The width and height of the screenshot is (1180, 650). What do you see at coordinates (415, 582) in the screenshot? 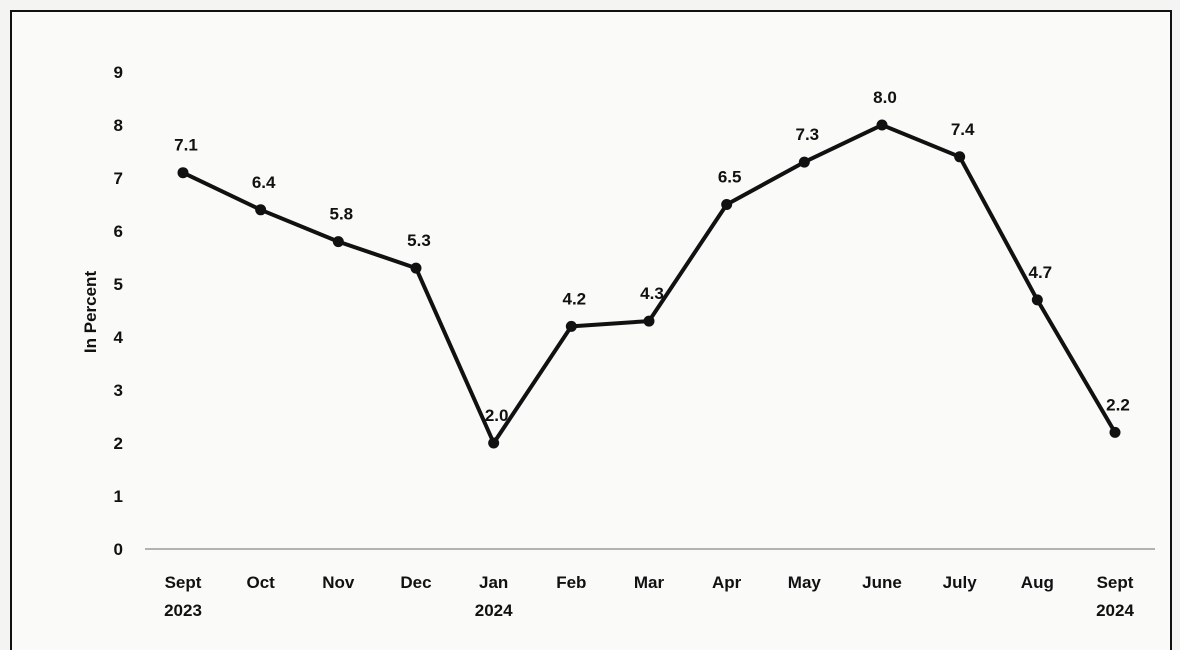
I see `x-tick-label: Dec` at bounding box center [415, 582].